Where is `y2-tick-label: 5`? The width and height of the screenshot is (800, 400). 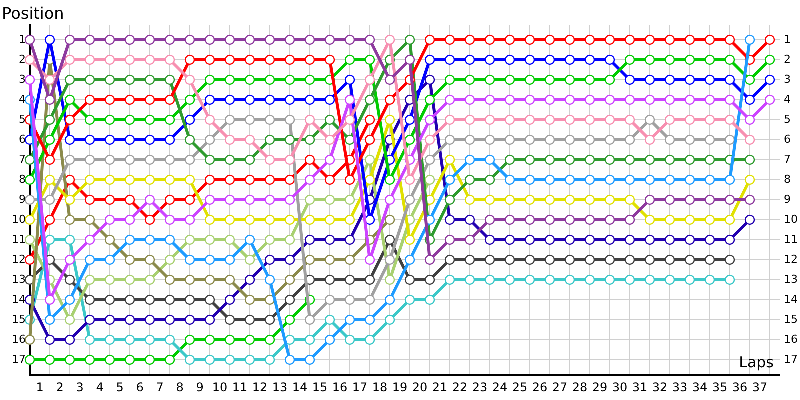 y2-tick-label: 5 is located at coordinates (787, 119).